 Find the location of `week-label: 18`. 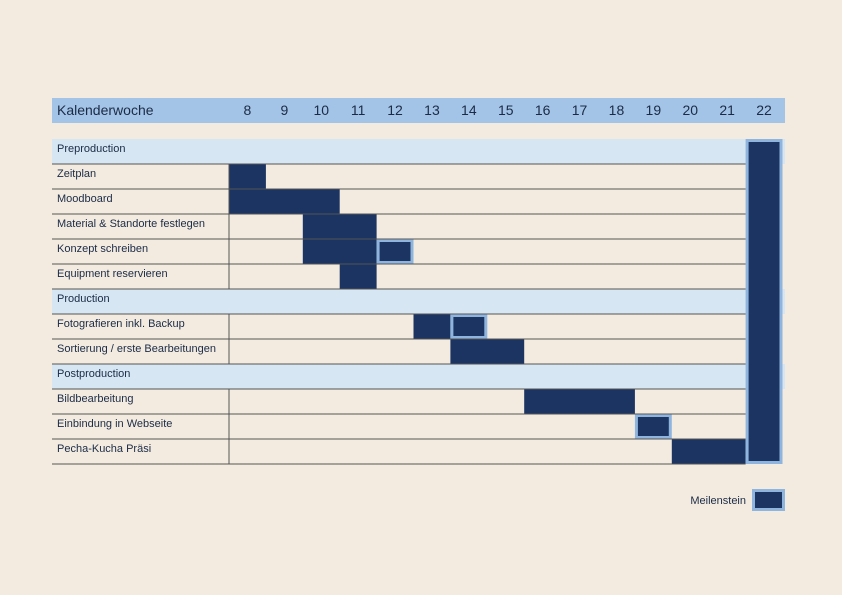

week-label: 18 is located at coordinates (617, 110).